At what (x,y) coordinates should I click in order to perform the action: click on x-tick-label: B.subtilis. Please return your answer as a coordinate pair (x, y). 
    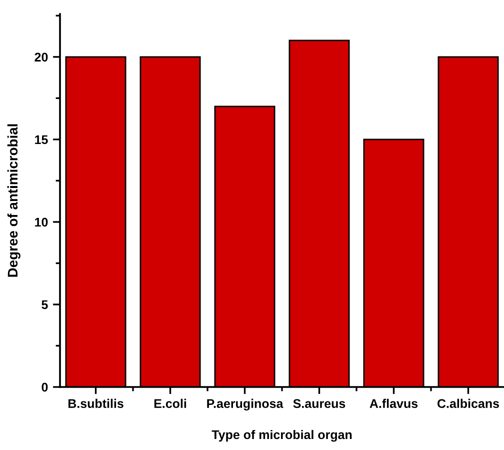
    Looking at the image, I should click on (96, 403).